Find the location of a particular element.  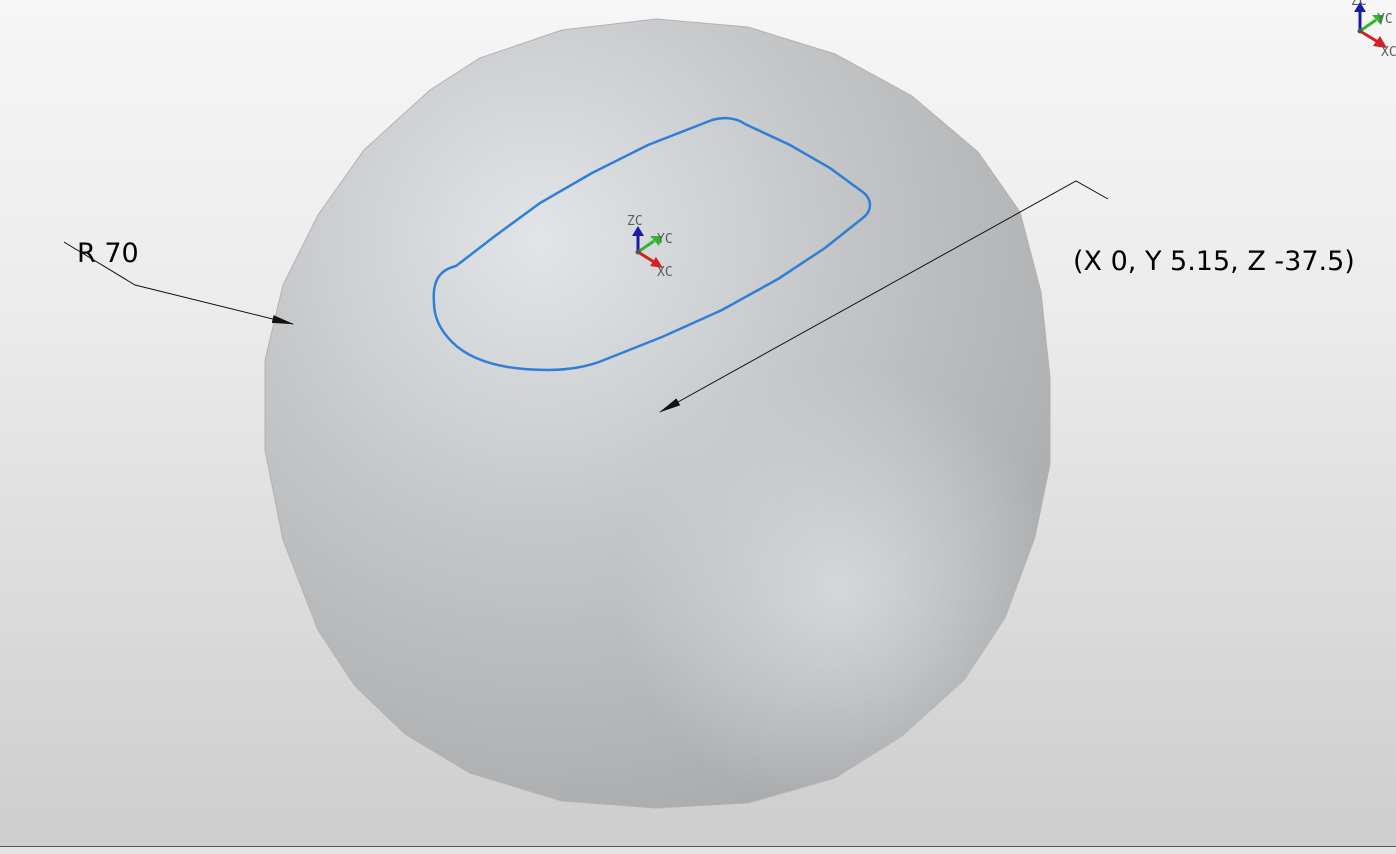

corner-y-label: YC is located at coordinates (1385, 19).